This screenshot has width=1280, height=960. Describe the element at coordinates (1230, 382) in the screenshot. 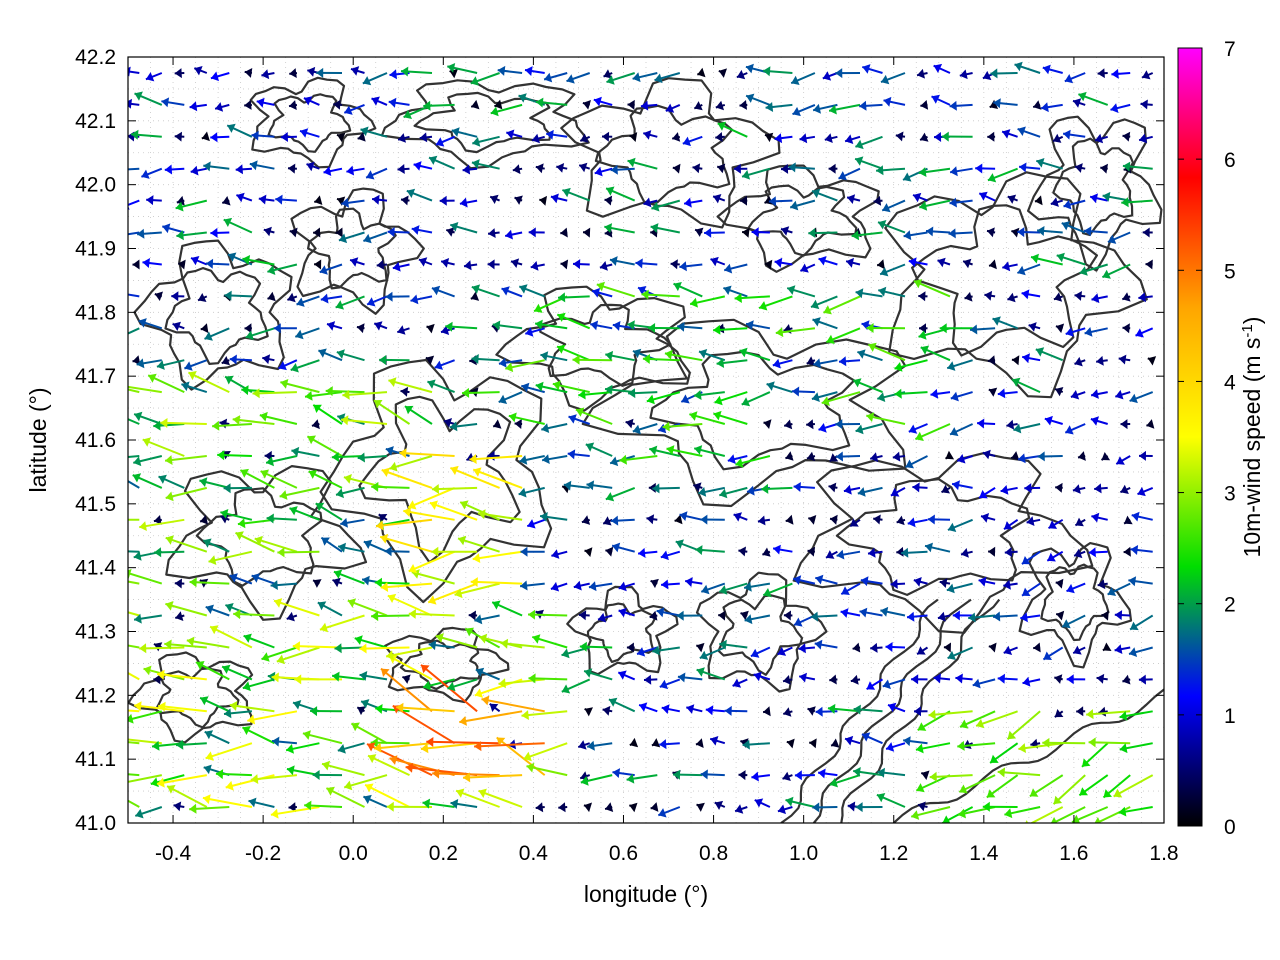

I see `colorbar-tick-label: 4` at that location.